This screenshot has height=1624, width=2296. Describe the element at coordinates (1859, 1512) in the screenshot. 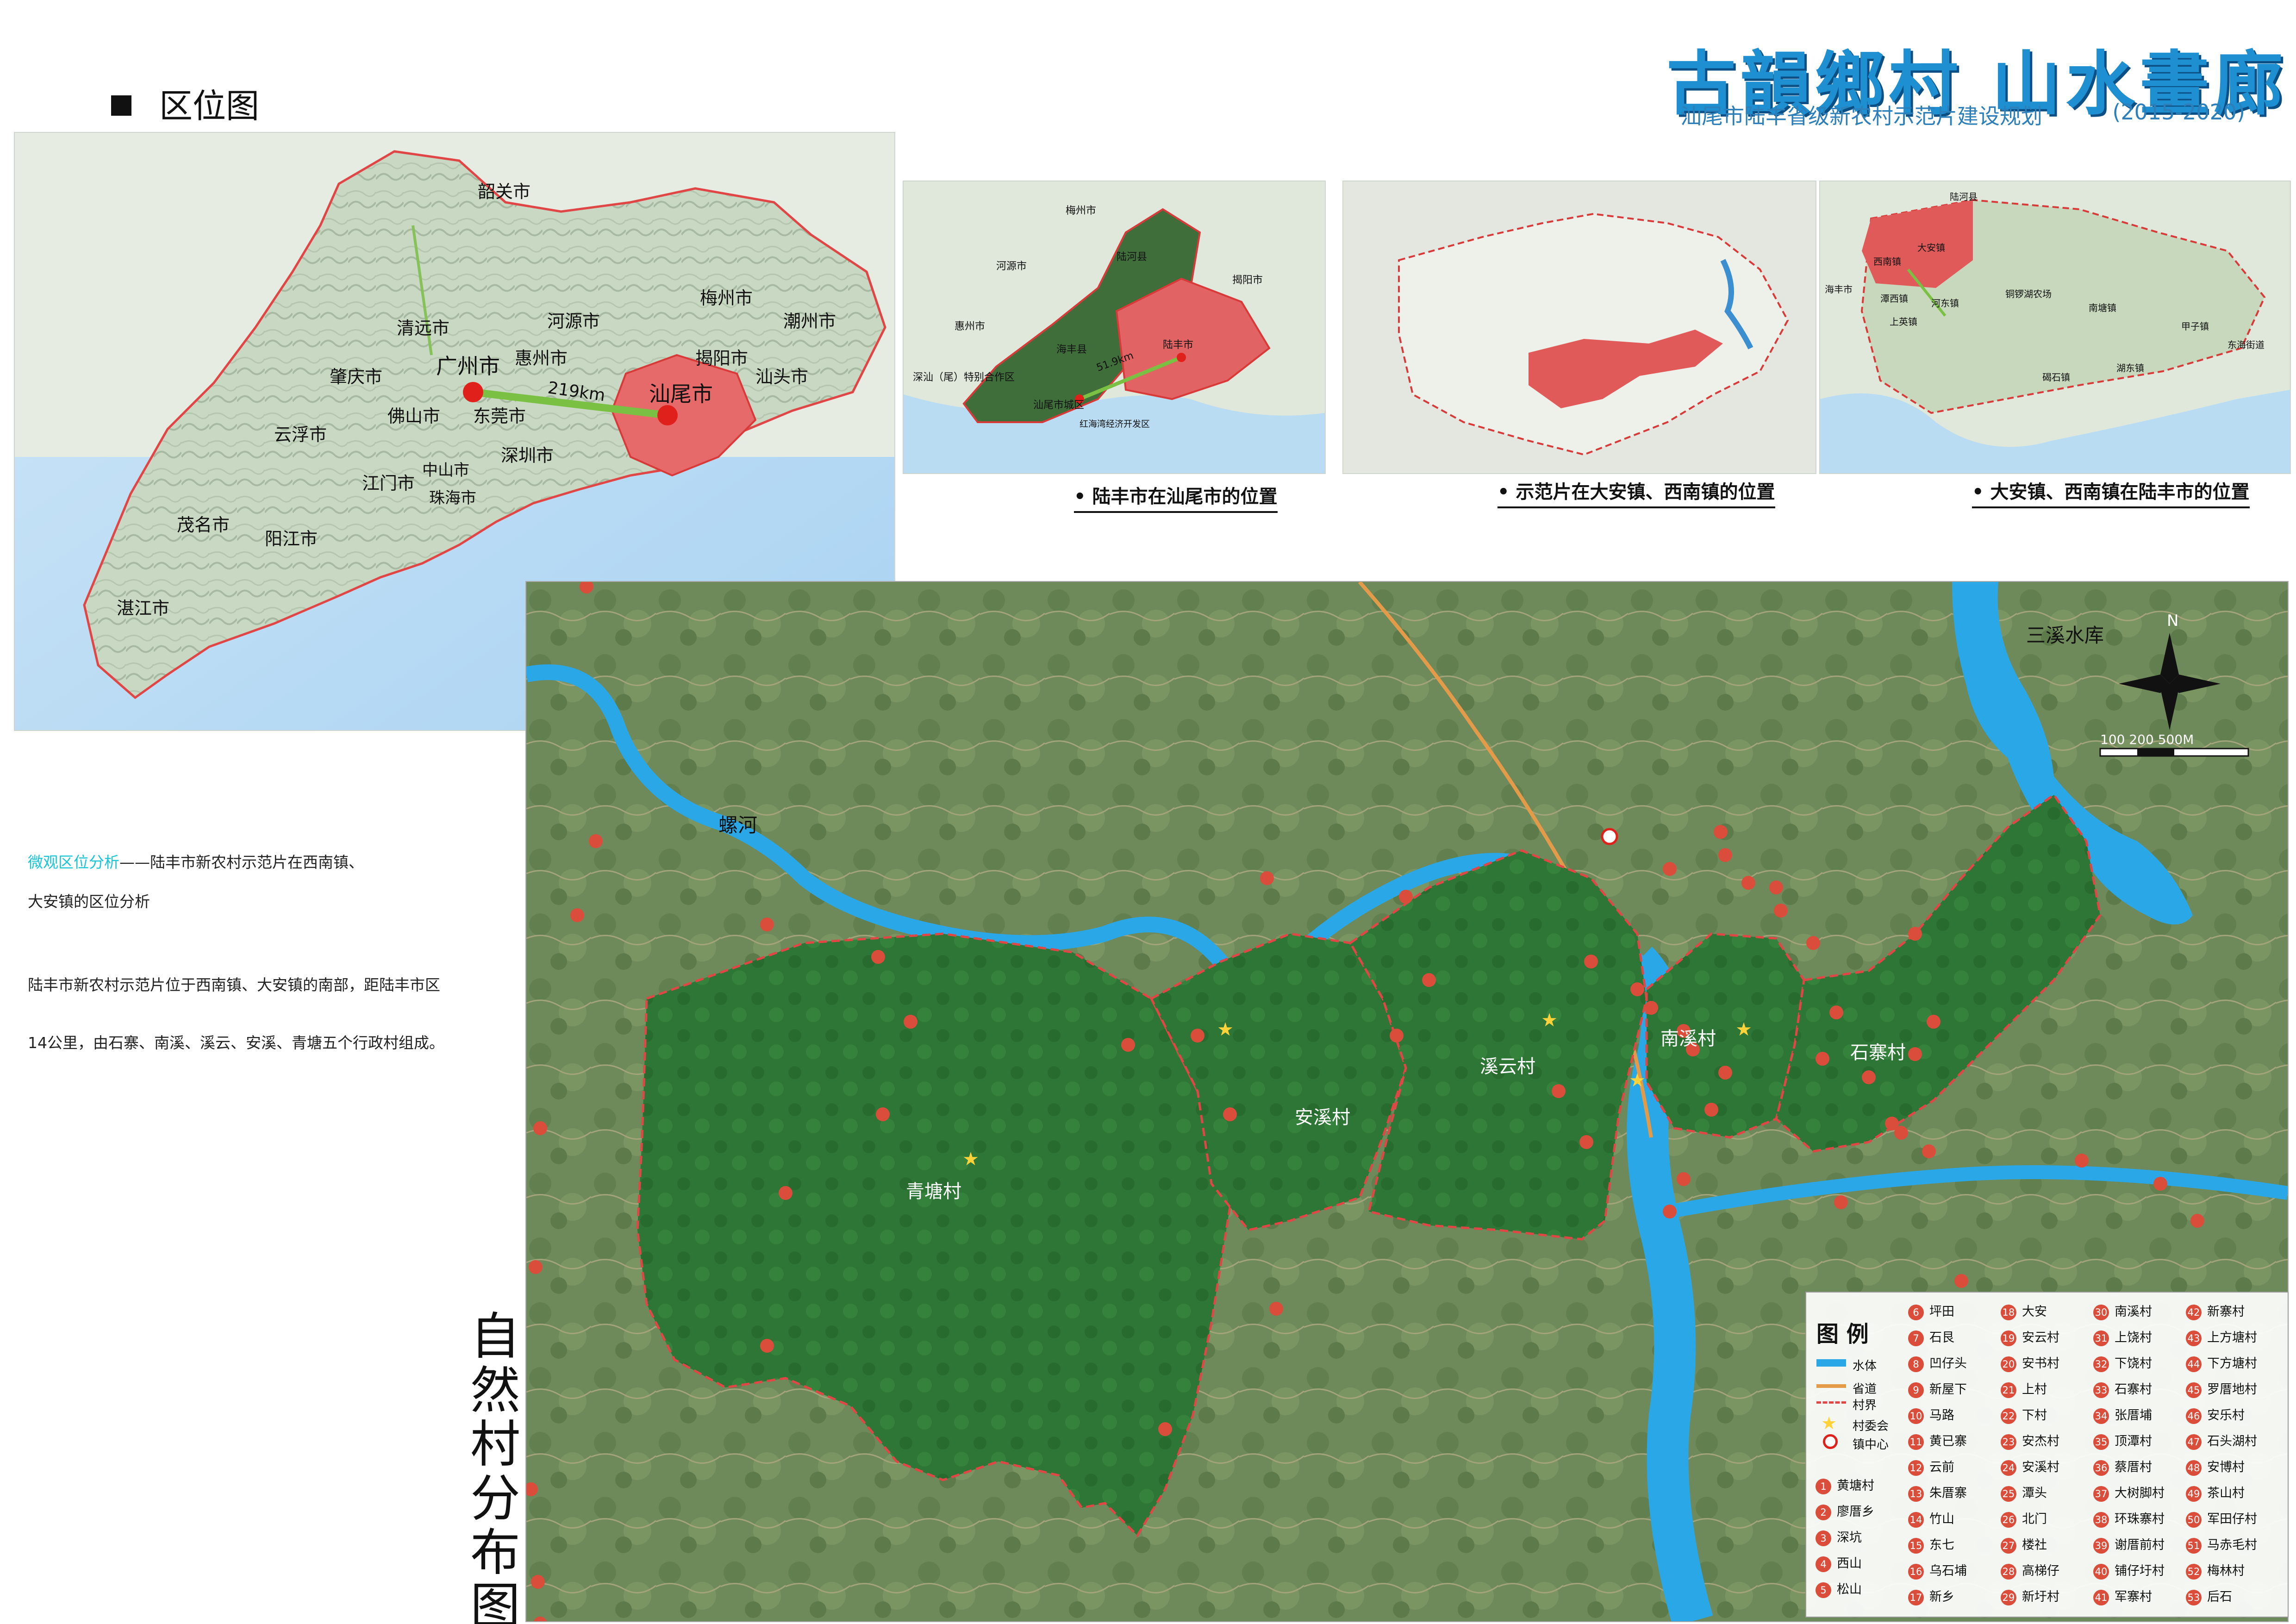

I see `legend-item: 2 廖厝乡` at that location.